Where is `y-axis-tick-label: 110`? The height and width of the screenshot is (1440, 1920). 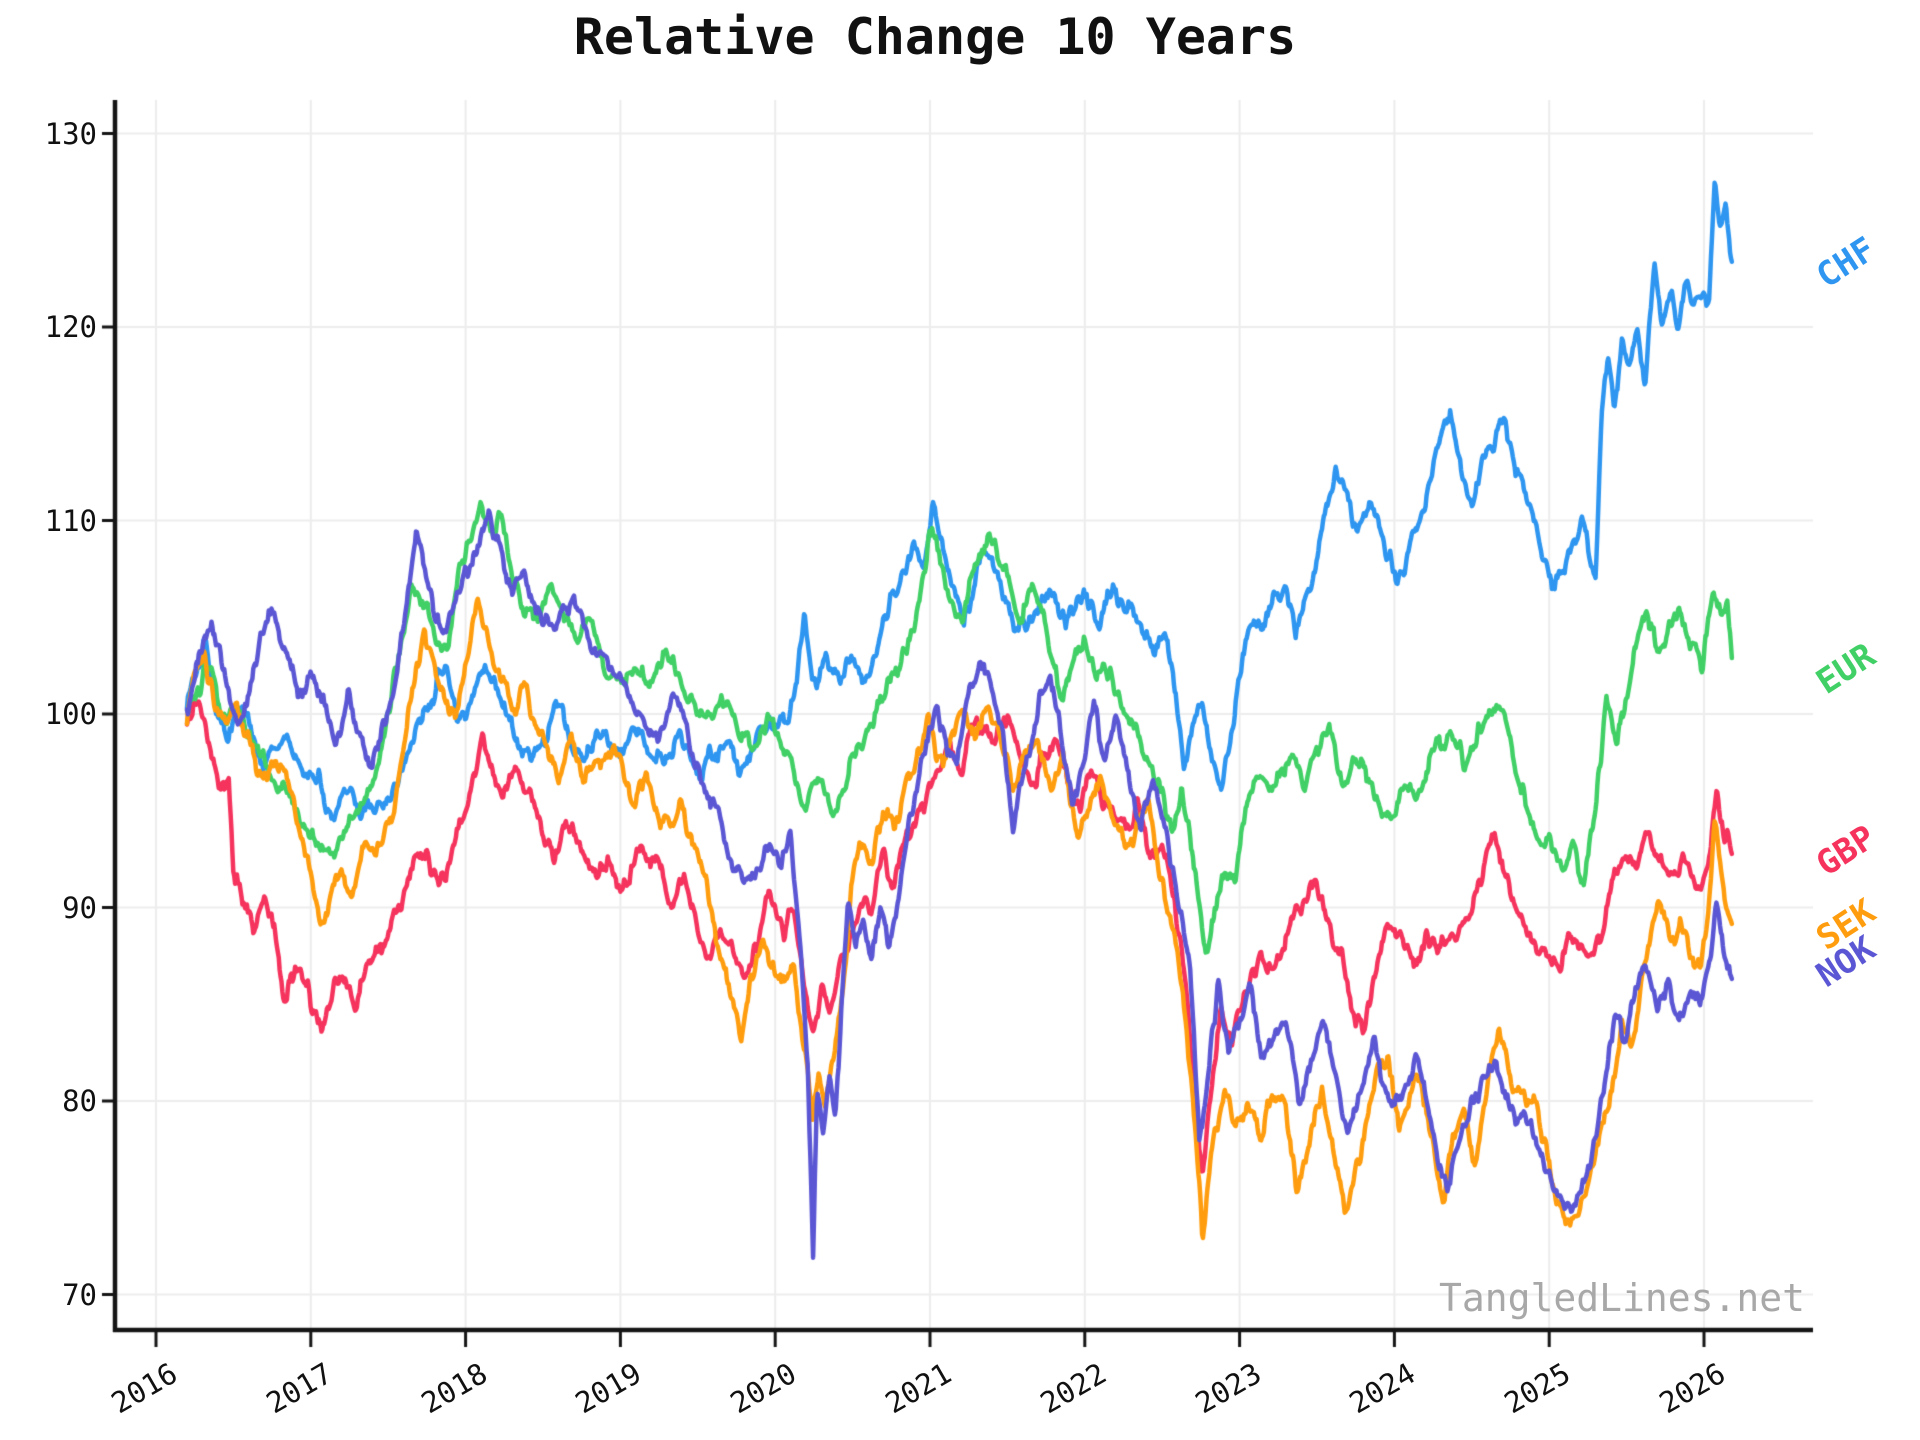 y-axis-tick-label: 110 is located at coordinates (70, 520).